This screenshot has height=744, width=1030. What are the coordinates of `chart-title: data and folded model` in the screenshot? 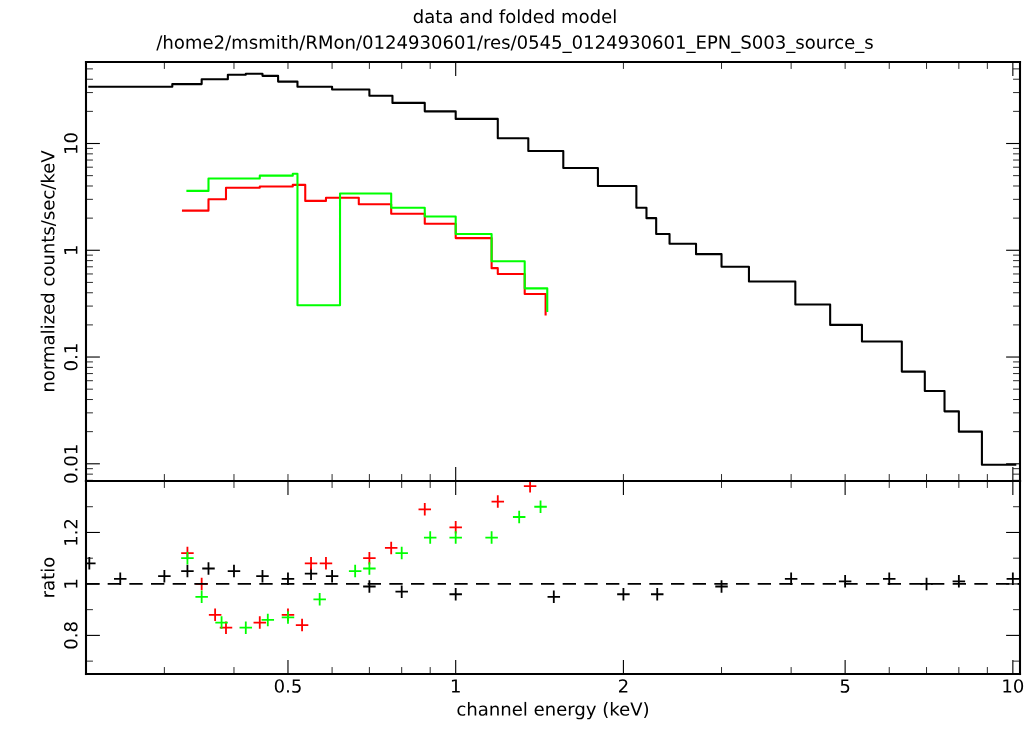 It's located at (514, 16).